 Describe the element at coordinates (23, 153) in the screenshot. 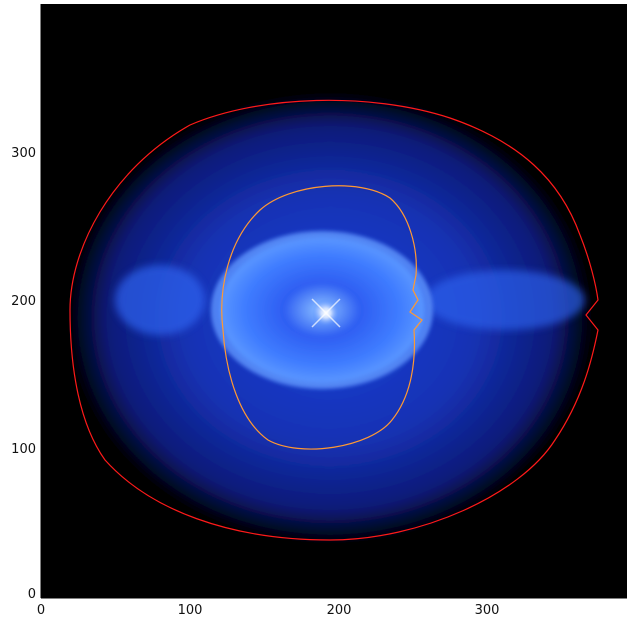

I see `y-tick-label: 300` at that location.